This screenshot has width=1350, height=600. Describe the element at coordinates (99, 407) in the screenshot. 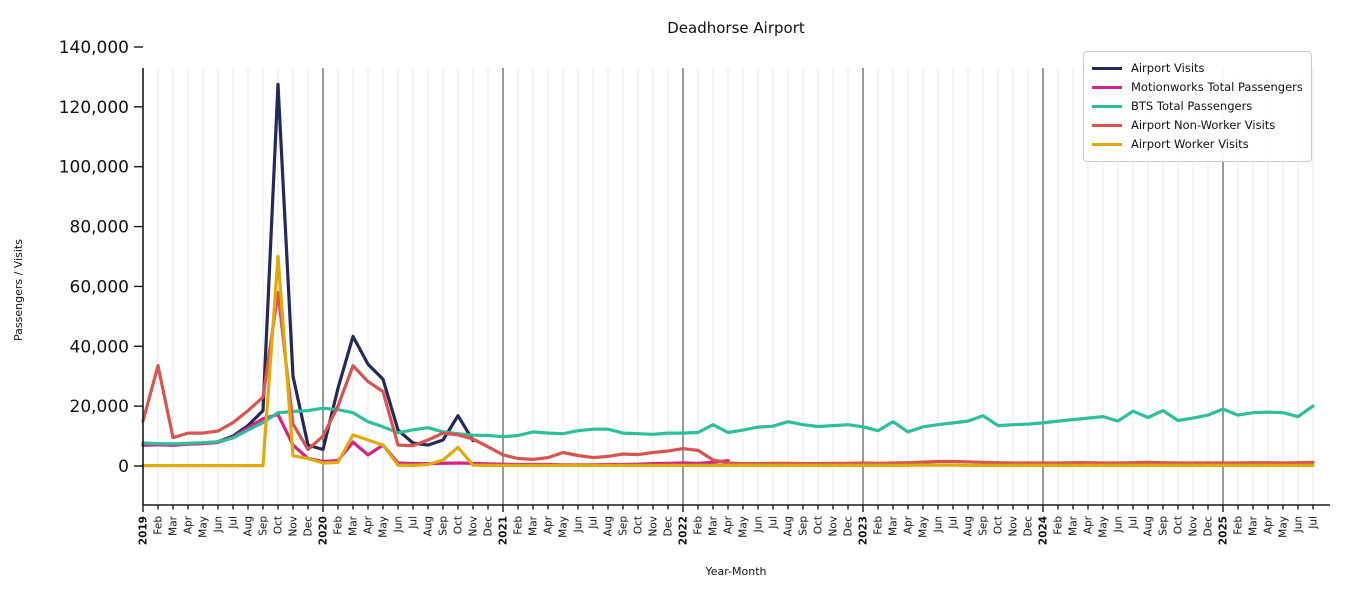

I see `y-tick-label: 20,000` at that location.